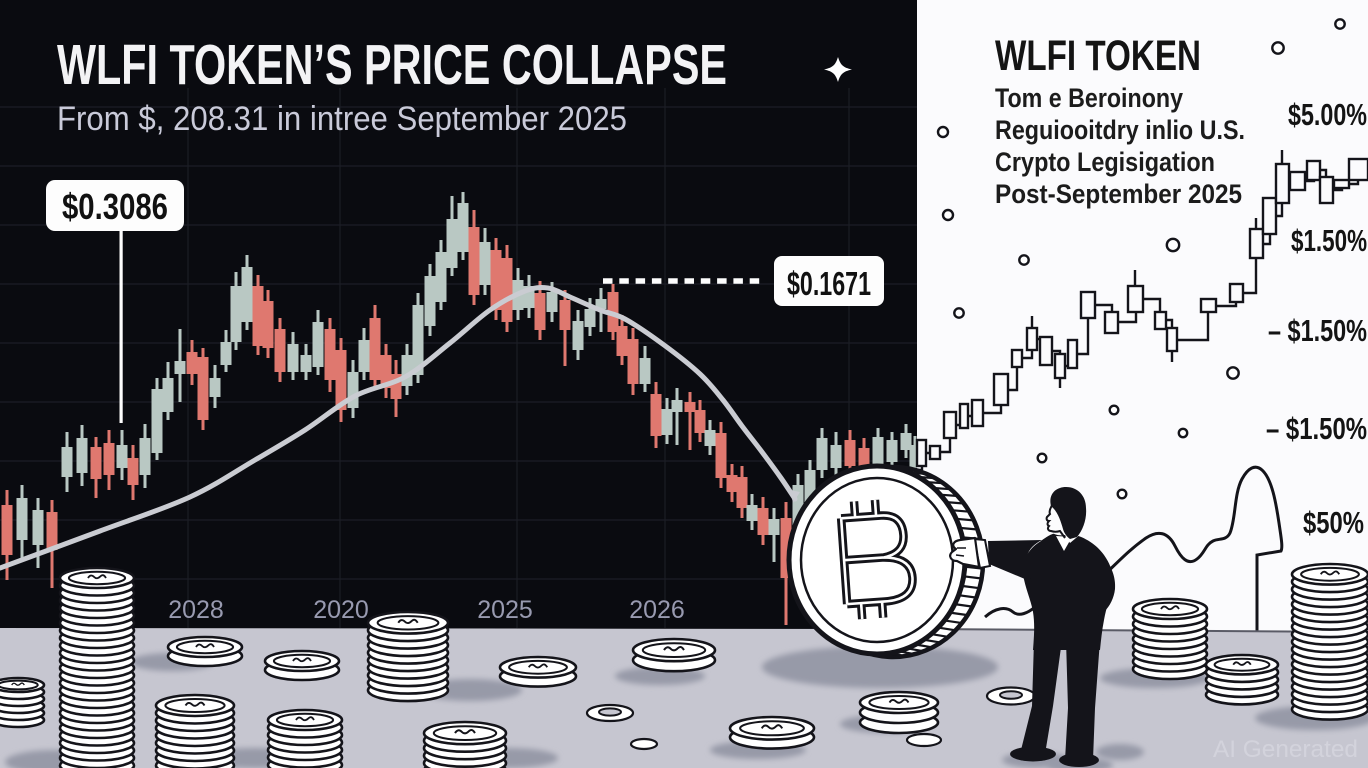 This screenshot has height=768, width=1368. What do you see at coordinates (1118, 194) in the screenshot?
I see `svg-text: Post-September 2025` at bounding box center [1118, 194].